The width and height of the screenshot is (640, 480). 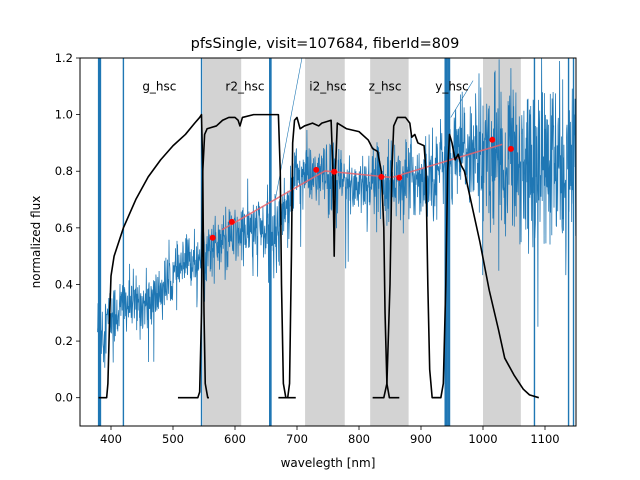 I want to click on filter-labels: g_hsc r2_hsc i2_hsc z_hsc y_hsc, so click(x=305, y=86).